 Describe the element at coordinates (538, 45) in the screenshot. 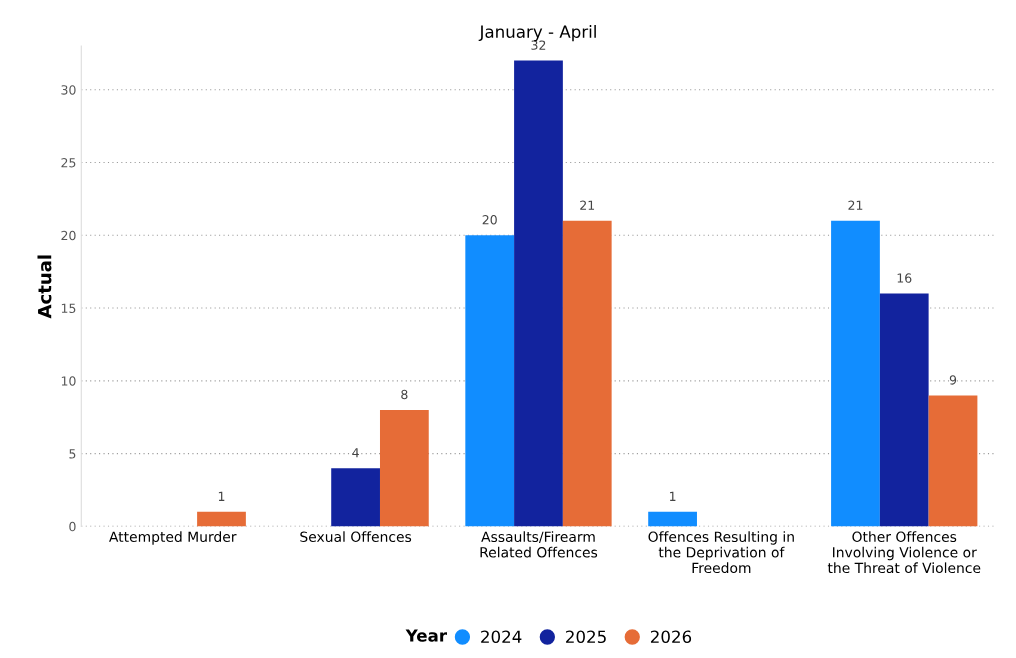

I see `data-label: 32` at that location.